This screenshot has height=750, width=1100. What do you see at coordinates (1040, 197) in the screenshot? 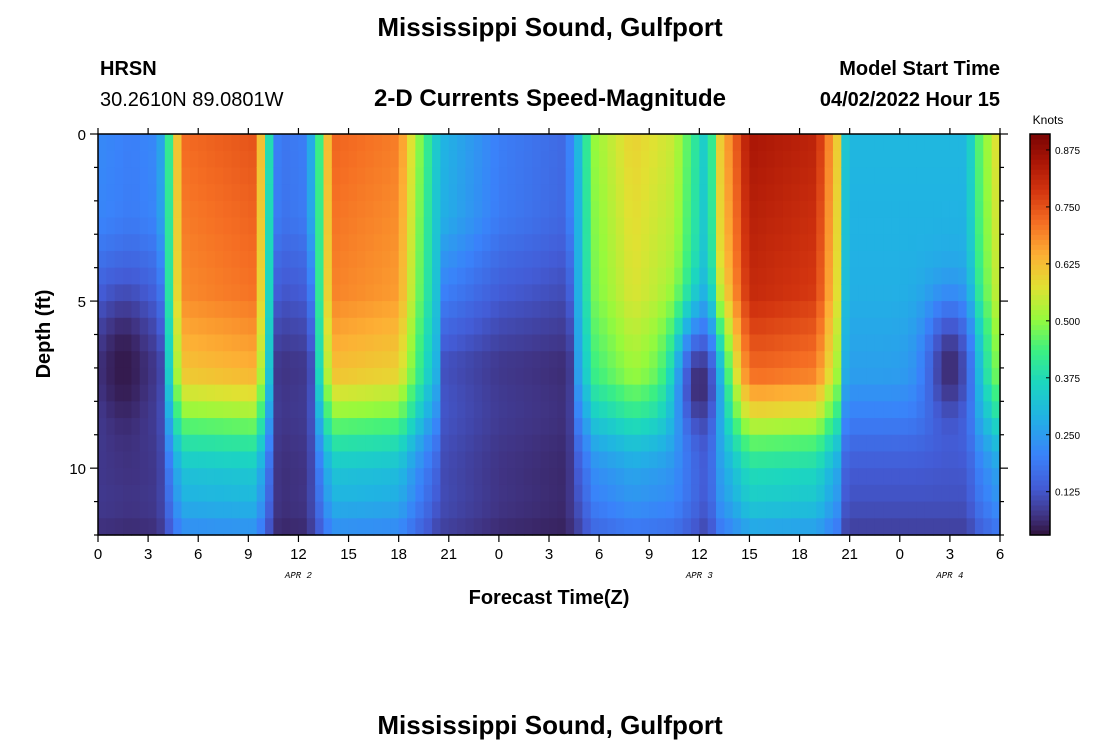
I see `colorbar-segment` at bounding box center [1040, 197].